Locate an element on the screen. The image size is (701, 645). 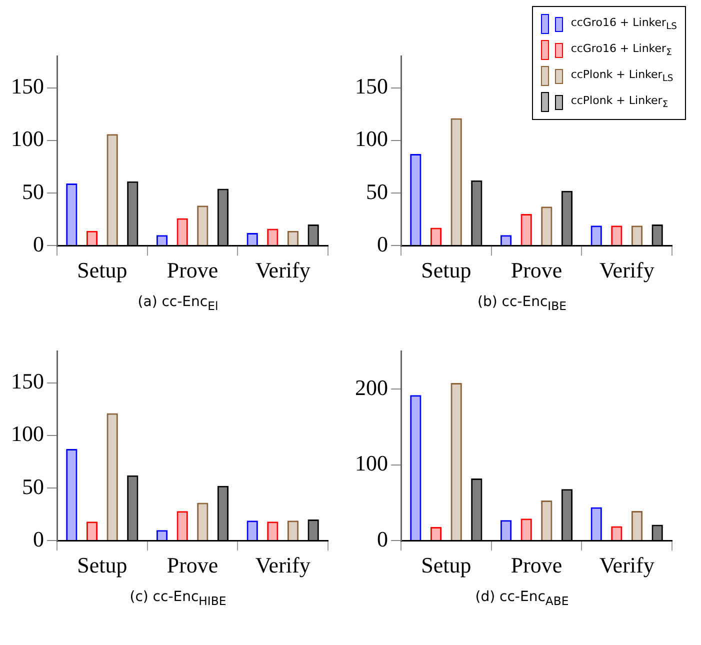
text: (d) cc-Enc$_{ABE}$ is located at coordinates (522, 598).